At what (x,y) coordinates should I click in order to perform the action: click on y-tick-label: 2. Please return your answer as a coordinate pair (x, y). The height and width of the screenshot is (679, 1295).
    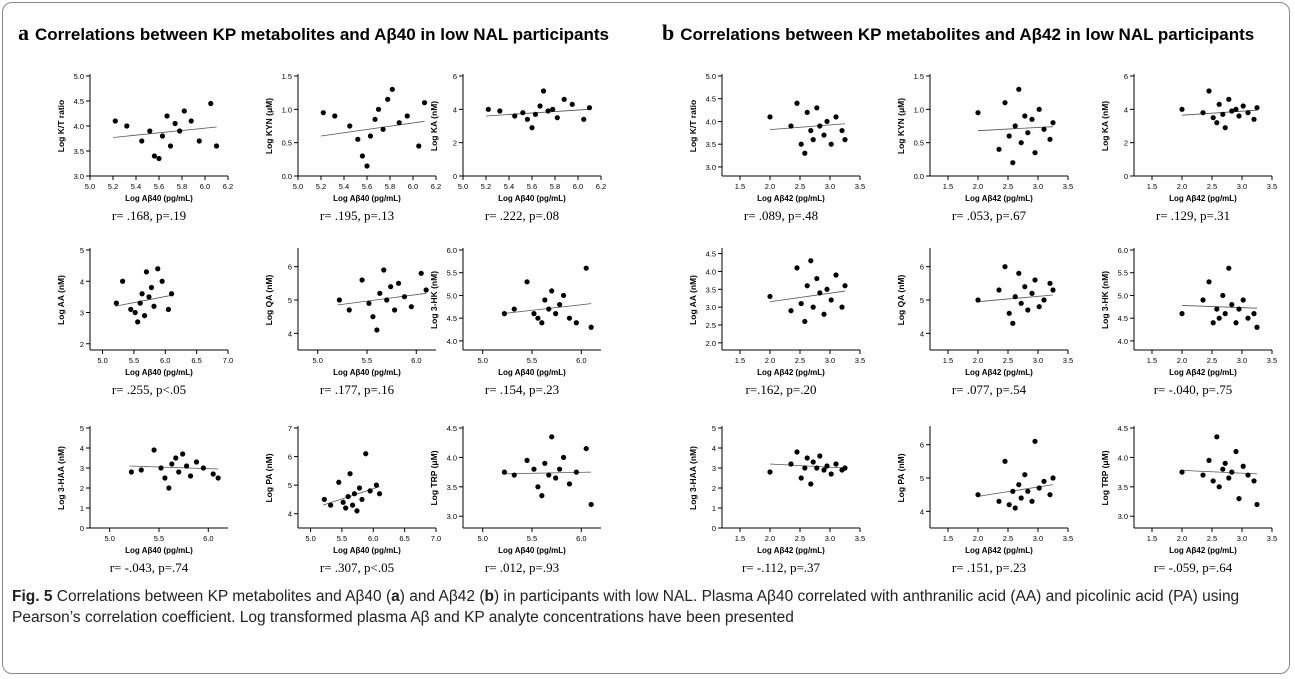
    Looking at the image, I should click on (455, 143).